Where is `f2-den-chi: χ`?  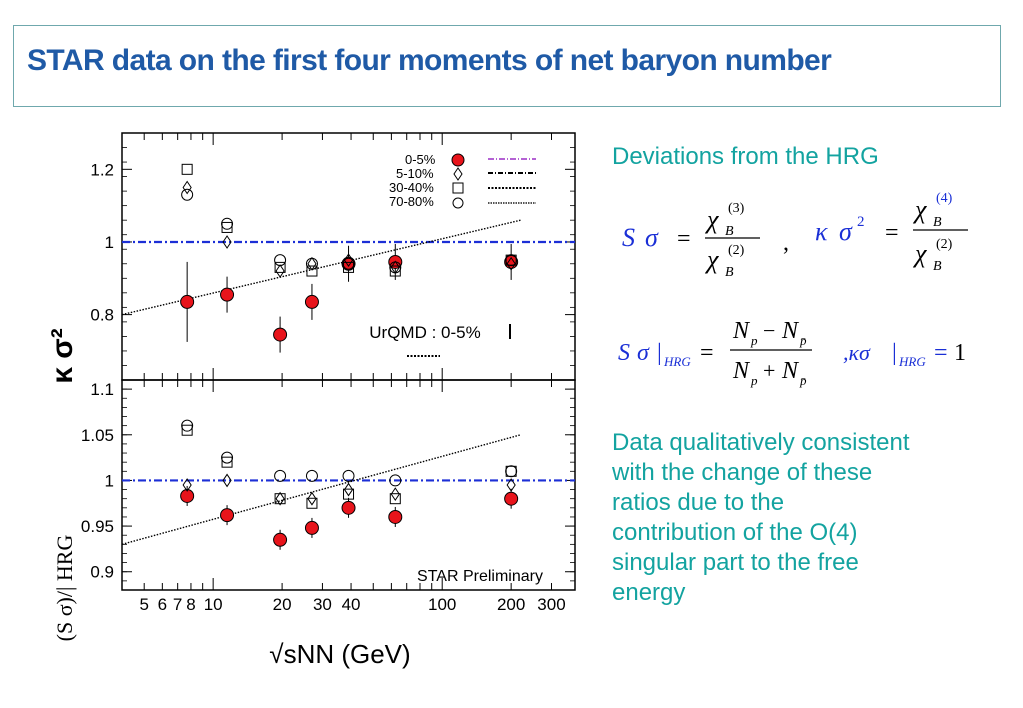 f2-den-chi: χ is located at coordinates (919, 253).